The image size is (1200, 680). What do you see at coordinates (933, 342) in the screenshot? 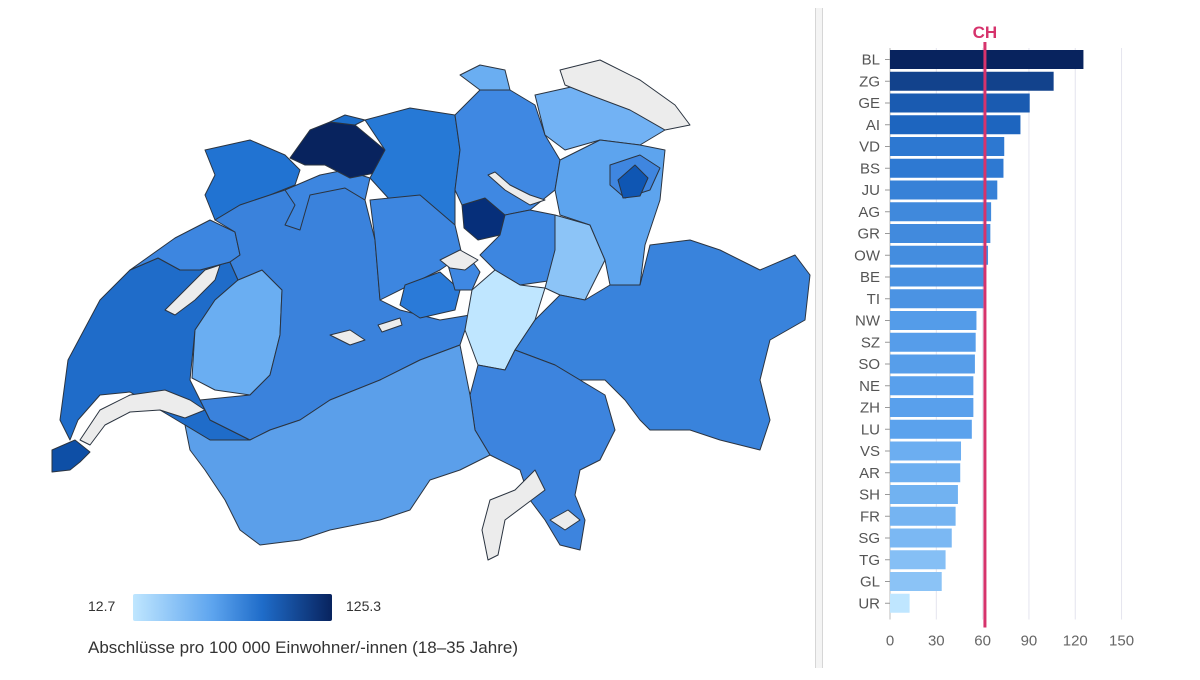
I see `bar-SZ` at bounding box center [933, 342].